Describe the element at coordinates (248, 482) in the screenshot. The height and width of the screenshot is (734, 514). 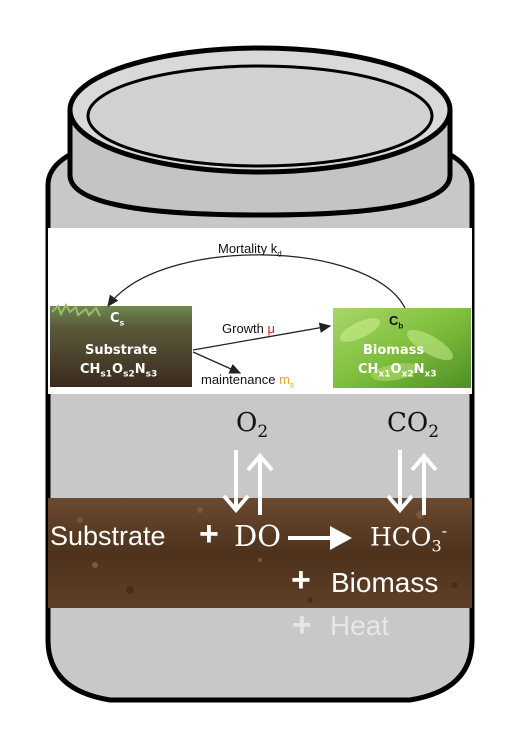
I see `o2-exchange-arrows` at that location.